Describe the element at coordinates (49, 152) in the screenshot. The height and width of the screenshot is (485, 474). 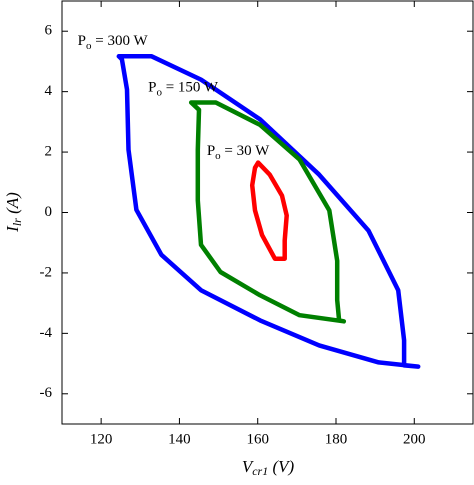
I see `y-tick-label: 2` at that location.